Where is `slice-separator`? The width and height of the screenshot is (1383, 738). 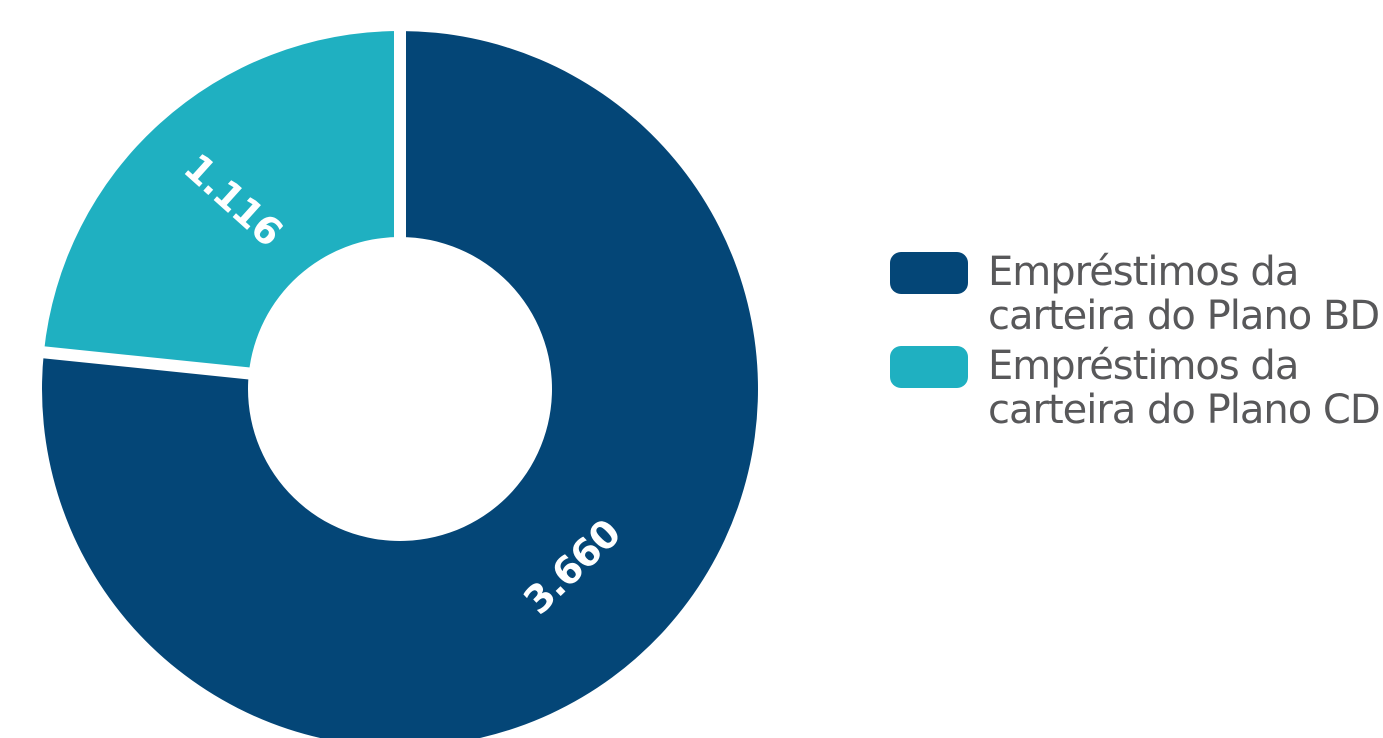 slice-separator is located at coordinates (132, 361).